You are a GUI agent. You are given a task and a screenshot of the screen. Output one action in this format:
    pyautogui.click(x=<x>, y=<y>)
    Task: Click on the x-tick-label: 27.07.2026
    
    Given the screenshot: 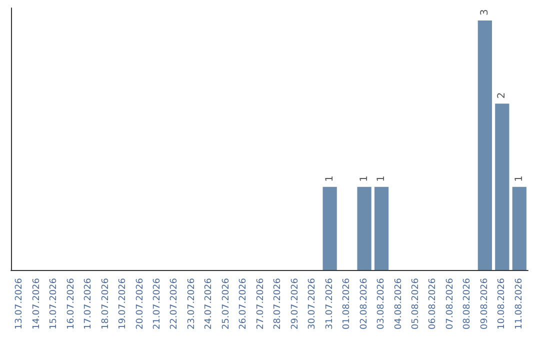 What is the action you would take?
    pyautogui.click(x=261, y=304)
    